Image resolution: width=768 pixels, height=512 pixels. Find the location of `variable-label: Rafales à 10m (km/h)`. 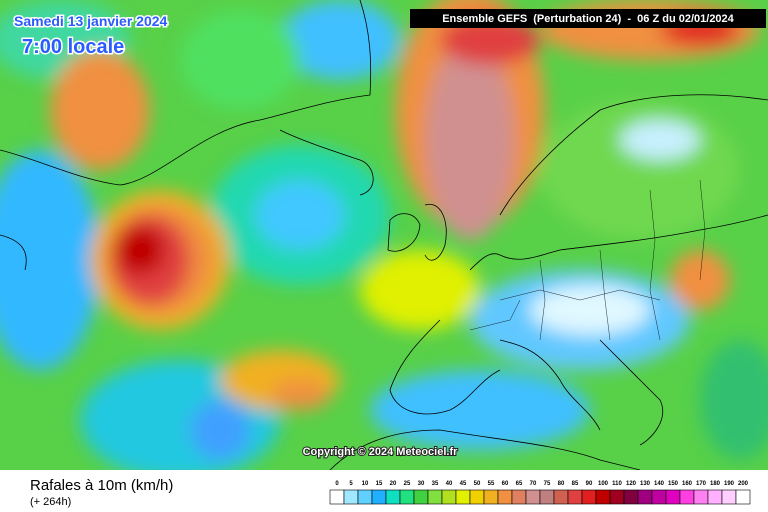

variable-label: Rafales à 10m (km/h) is located at coordinates (101, 485).